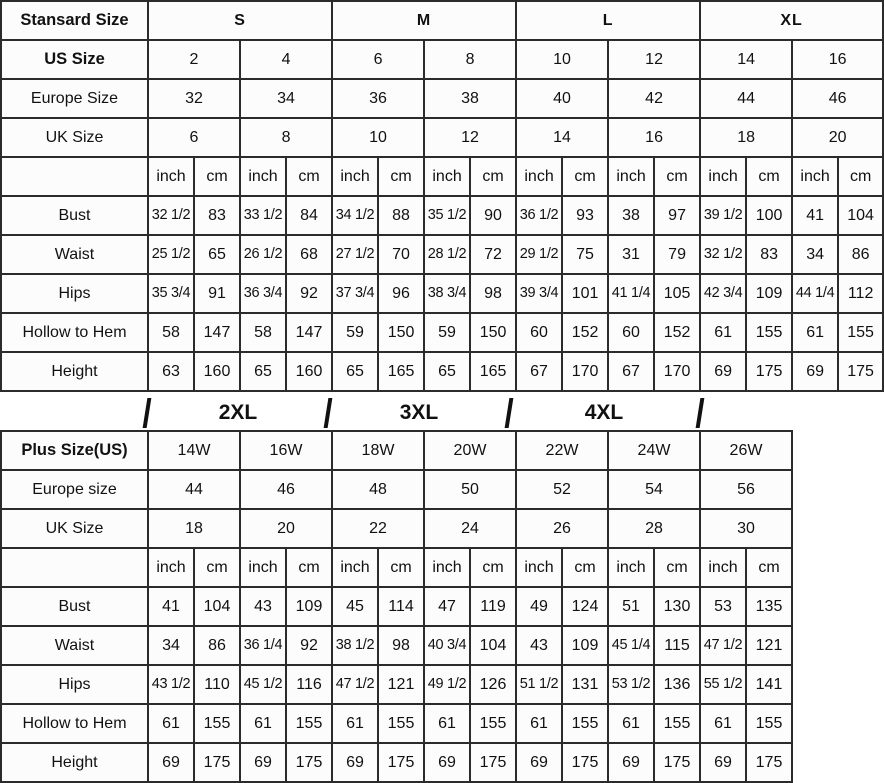 This screenshot has width=884, height=783. What do you see at coordinates (309, 254) in the screenshot?
I see `cell-waist-3: 68` at bounding box center [309, 254].